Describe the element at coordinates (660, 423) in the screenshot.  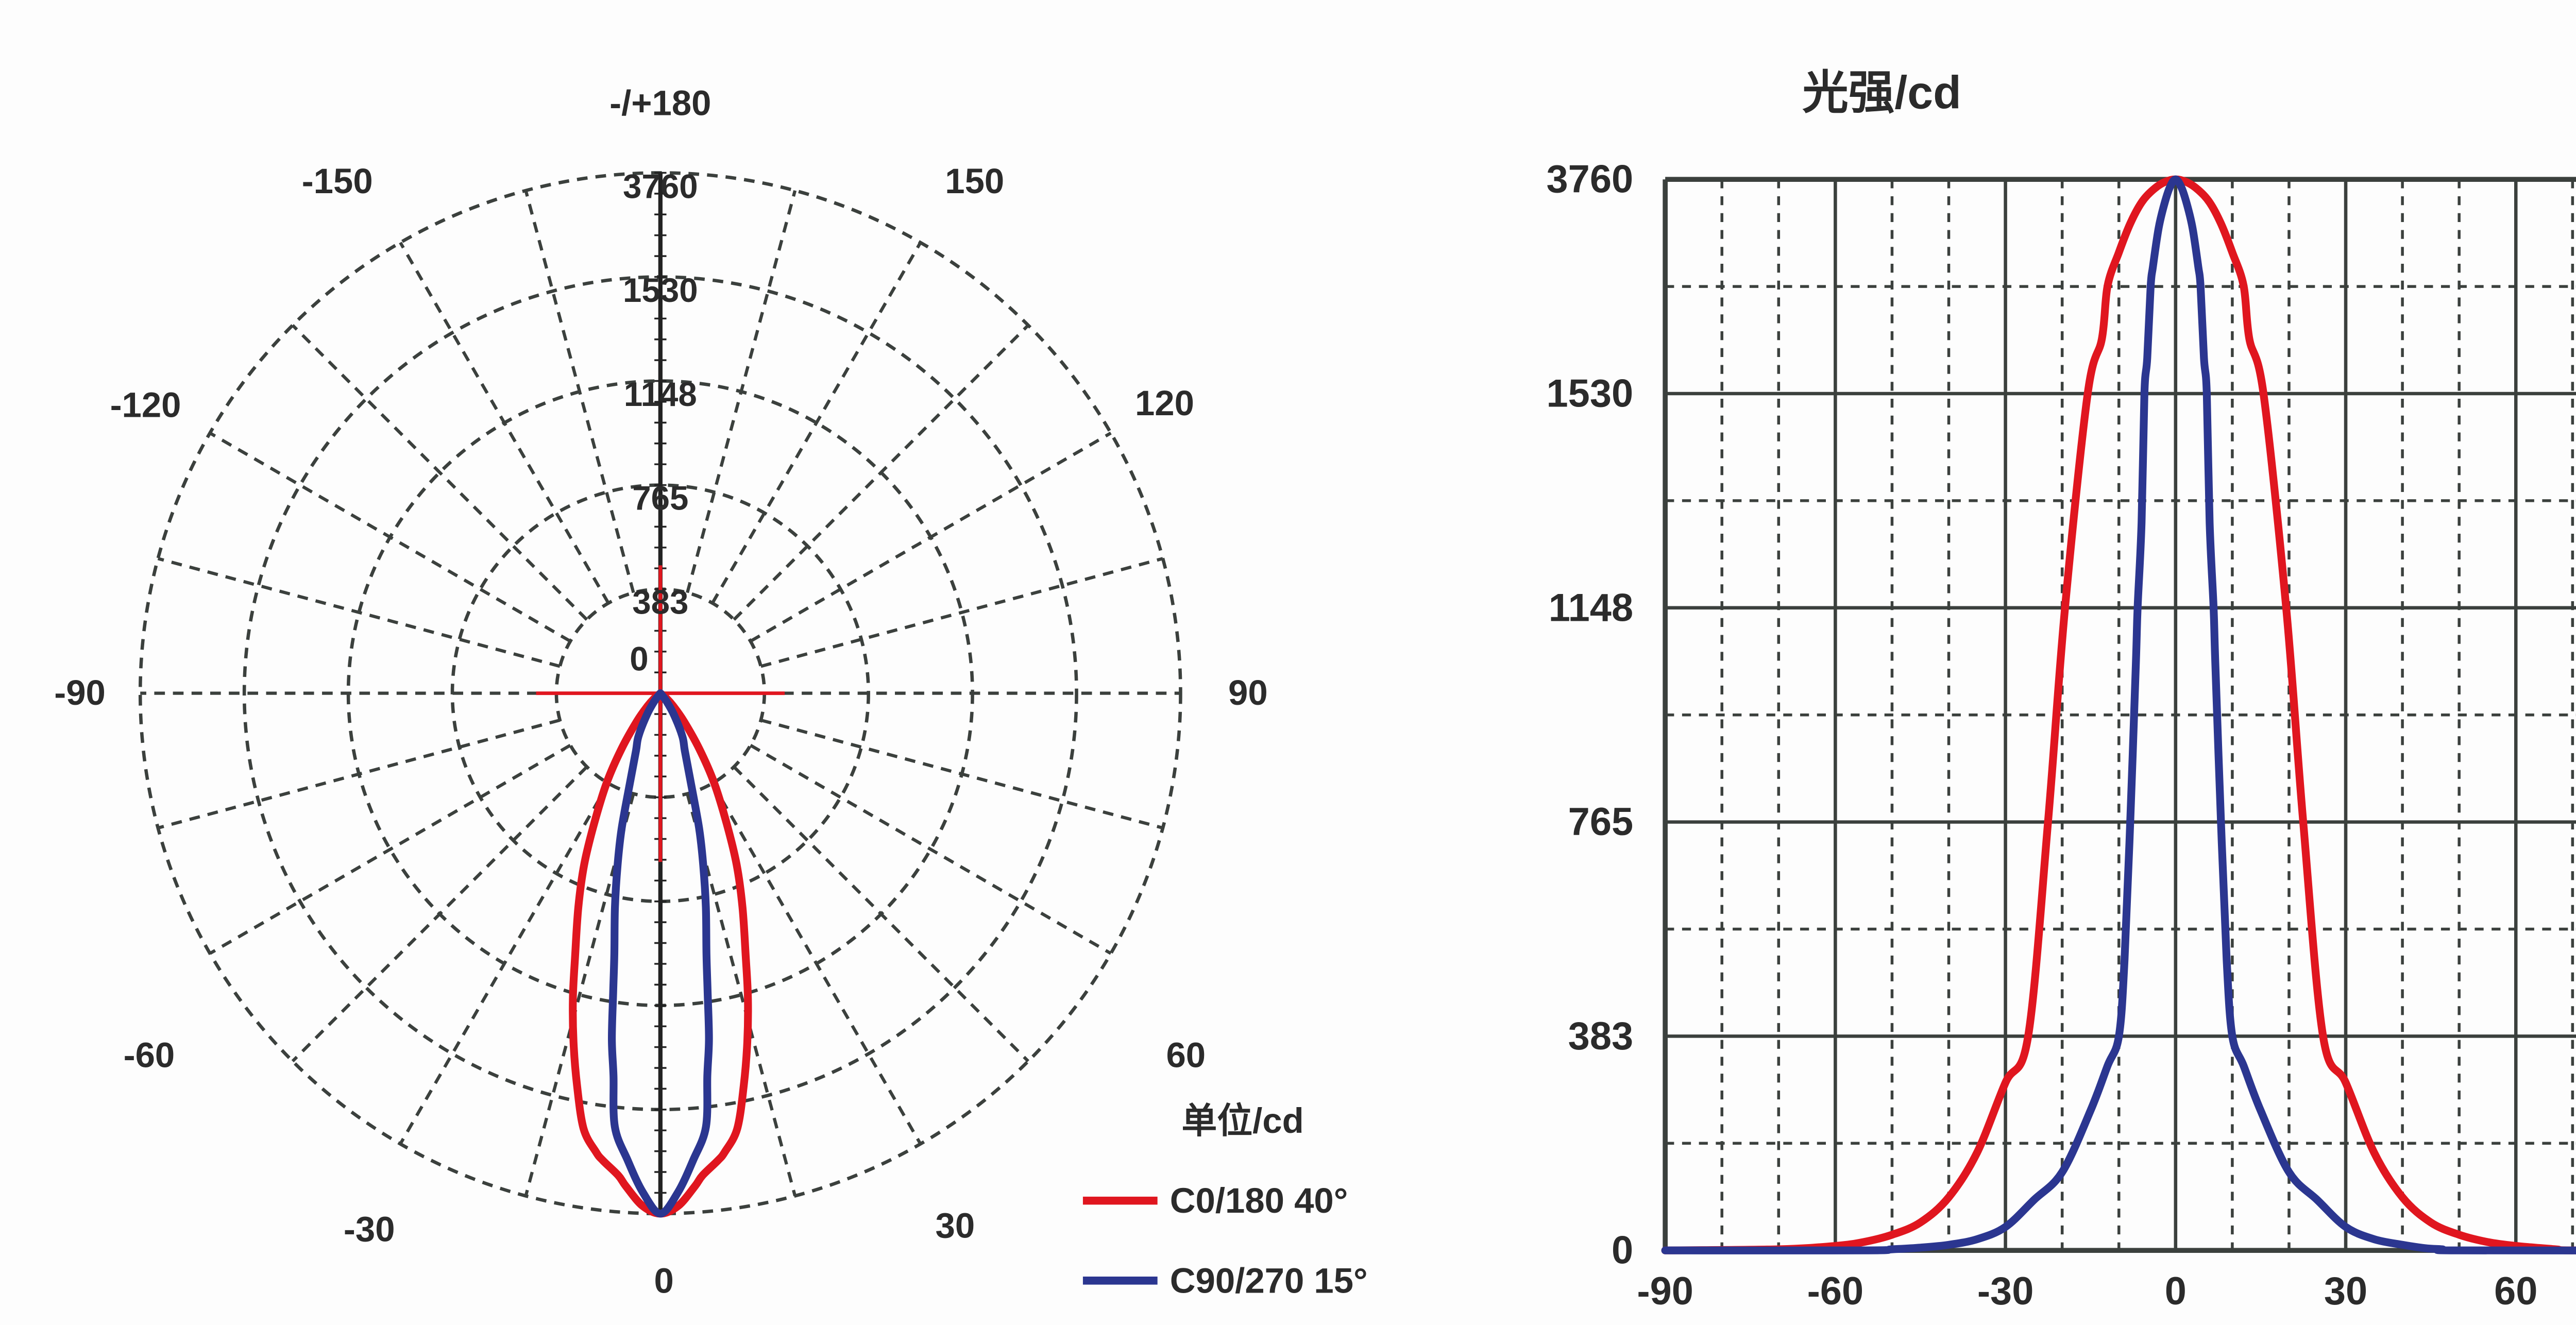
I see `polar-radial-tick-labels: 3760 1530 1148 765 383 0` at that location.